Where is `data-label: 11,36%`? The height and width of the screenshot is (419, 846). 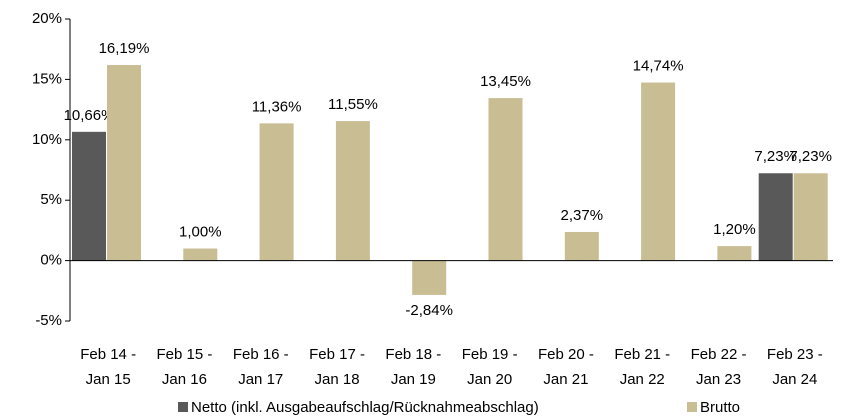
data-label: 11,36% is located at coordinates (277, 106).